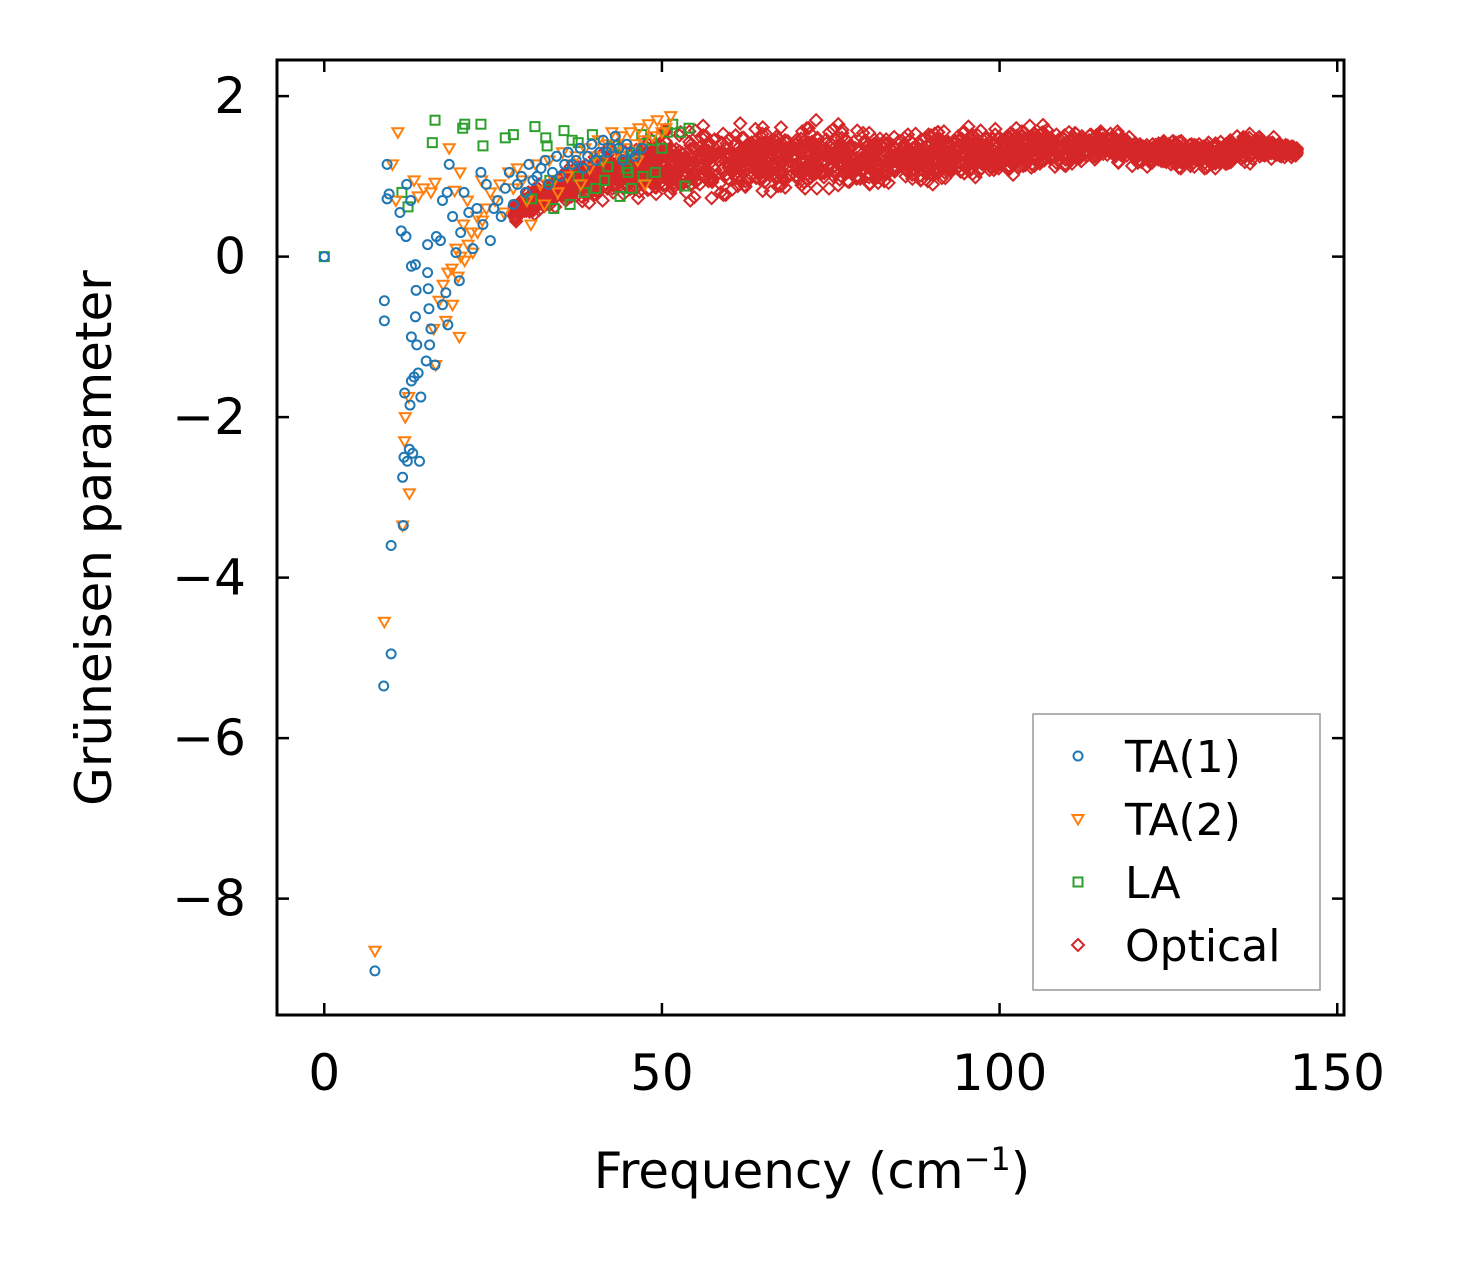 The width and height of the screenshot is (1459, 1264). I want to click on y-axis-label: Grüneisen parameter, so click(94, 538).